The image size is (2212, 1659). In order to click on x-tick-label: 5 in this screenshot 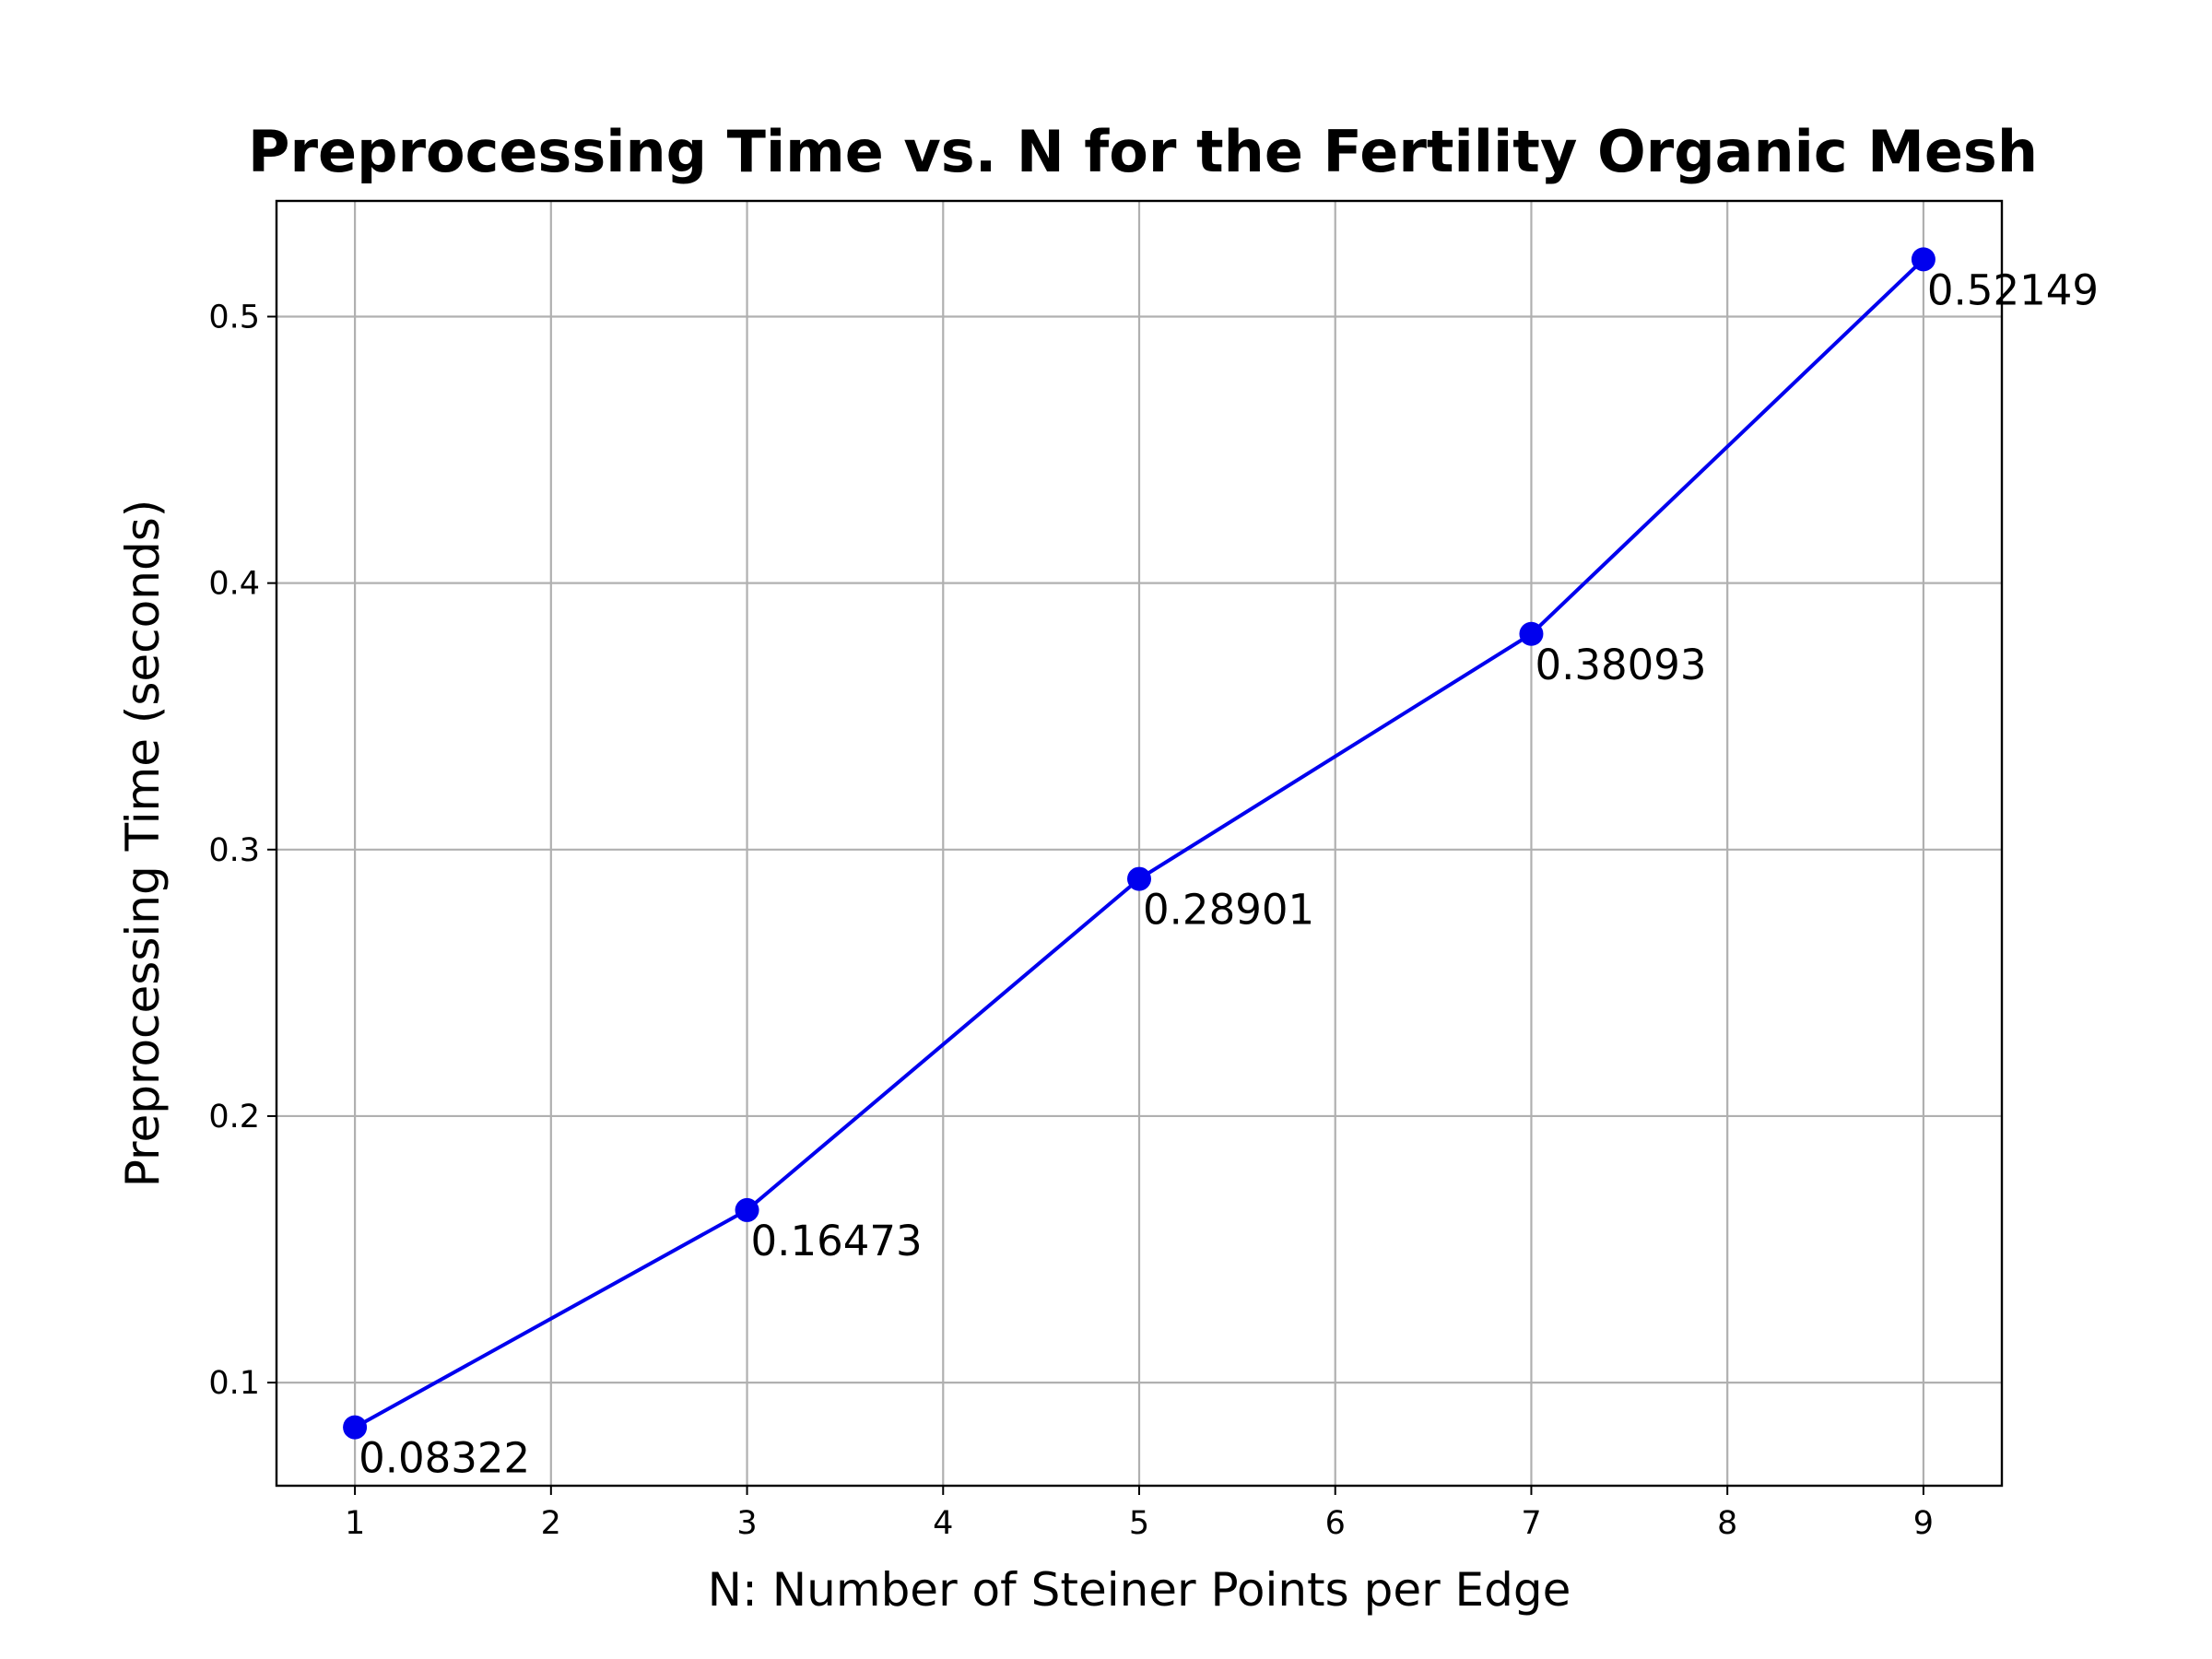, I will do `click(1139, 1523)`.